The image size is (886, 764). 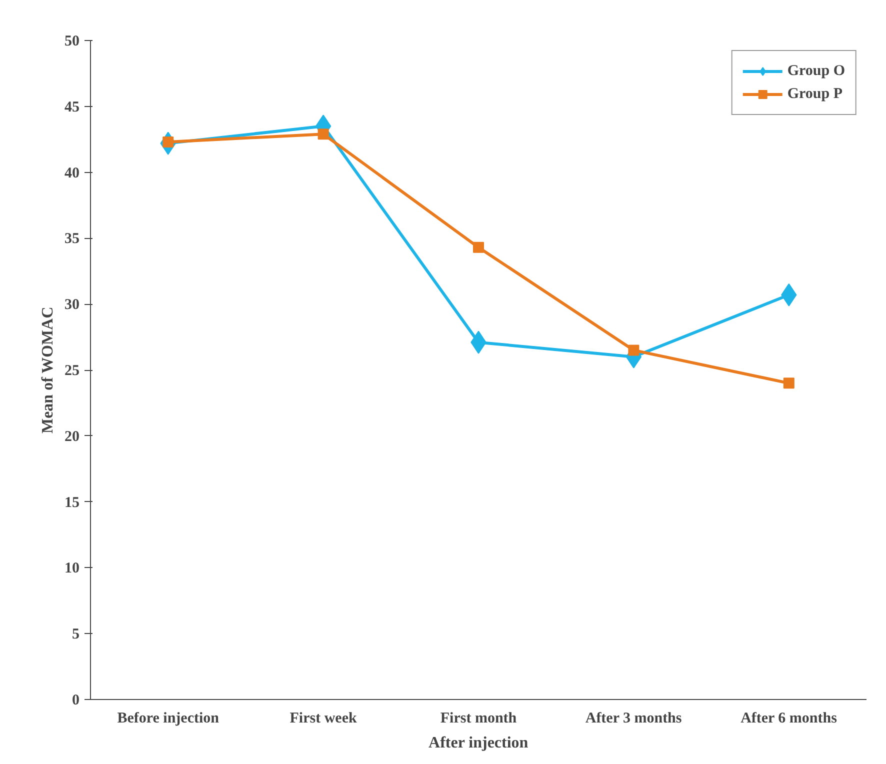 What do you see at coordinates (72, 371) in the screenshot?
I see `y-tick-label: 25` at bounding box center [72, 371].